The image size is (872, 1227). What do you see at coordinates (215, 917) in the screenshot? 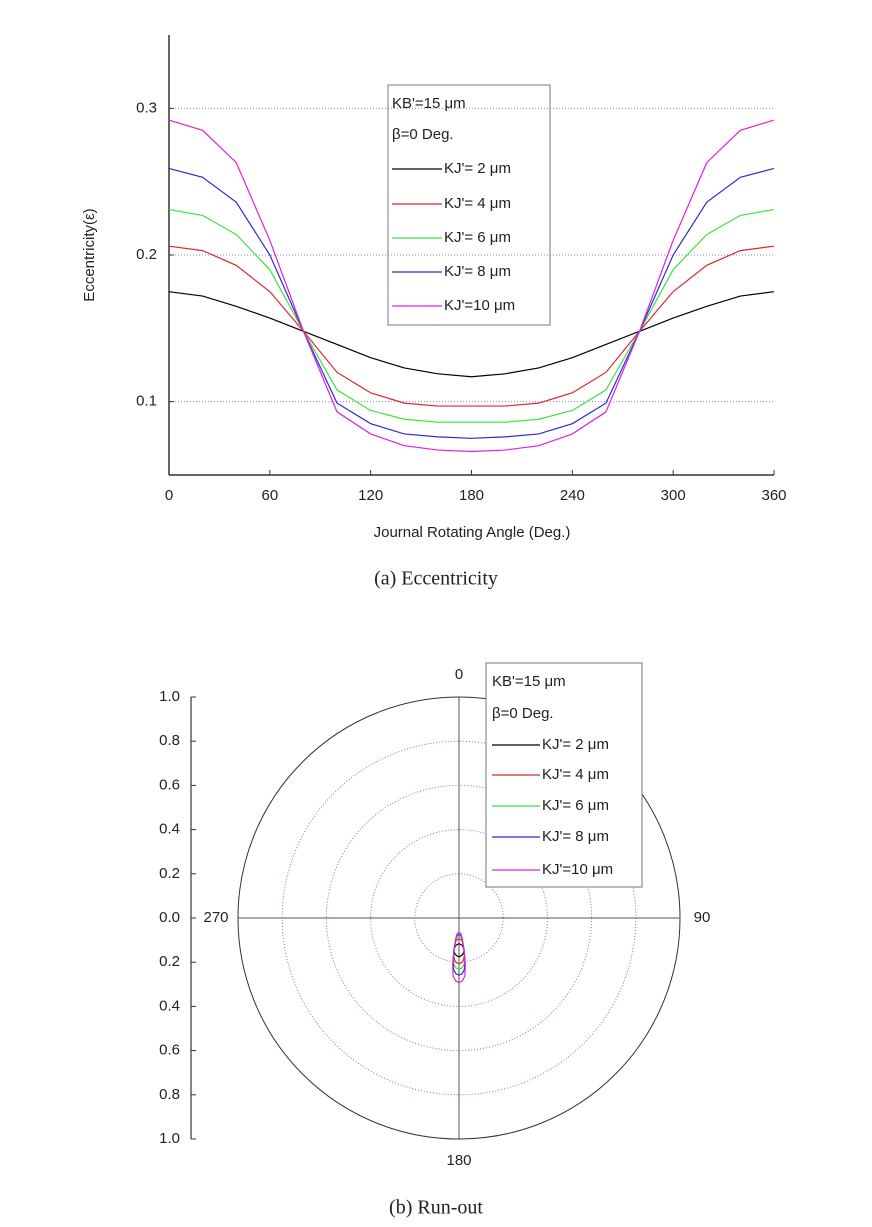
I see `angle-tick-label: 270` at bounding box center [215, 917].